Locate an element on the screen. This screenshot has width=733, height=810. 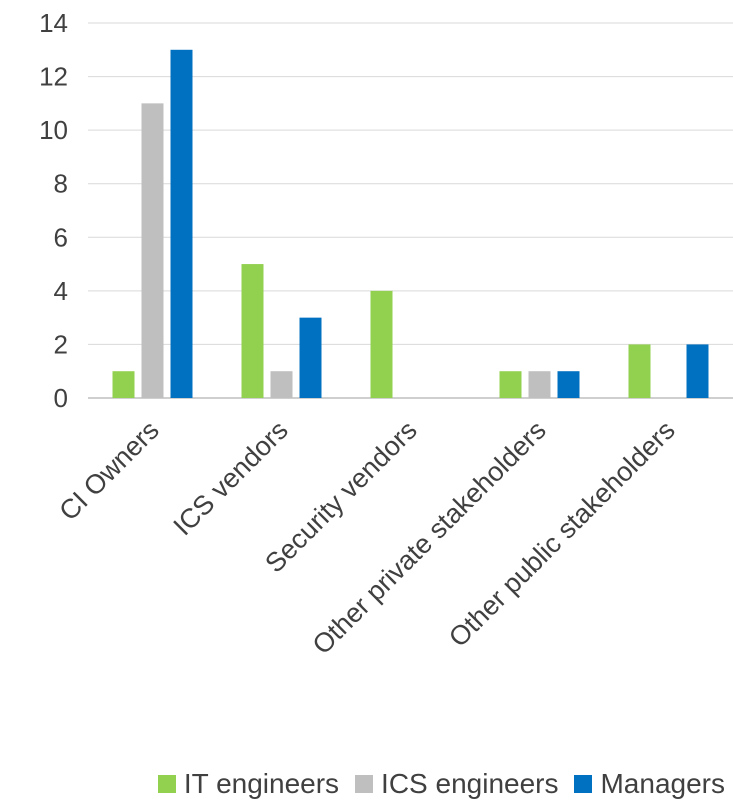
bar-ics-vendors-ics-engineers is located at coordinates (281, 384).